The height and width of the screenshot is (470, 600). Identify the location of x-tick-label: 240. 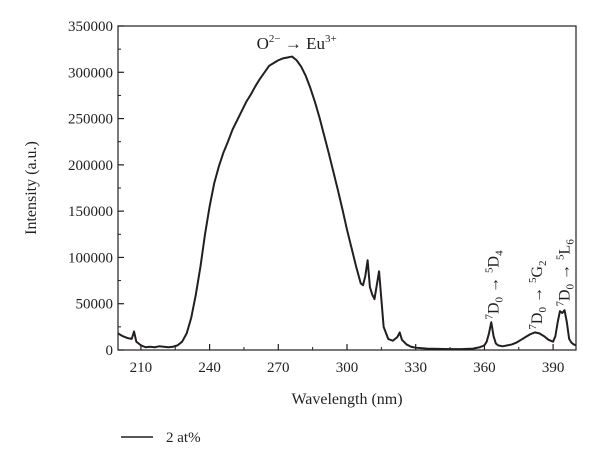
(209, 368).